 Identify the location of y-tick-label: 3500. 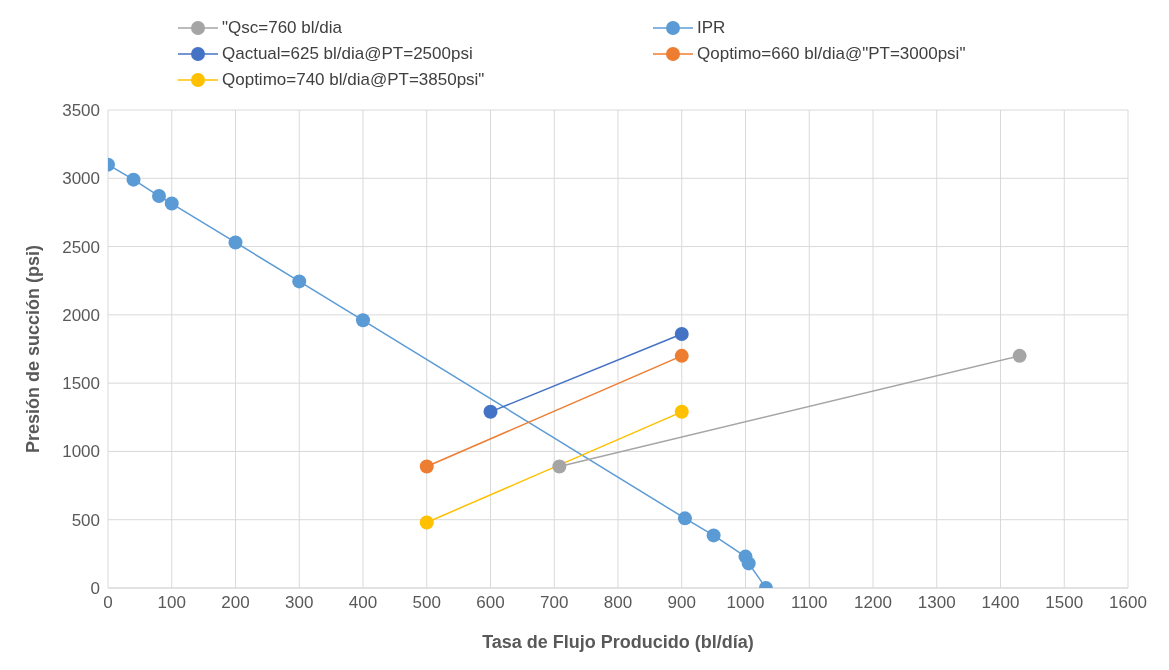
(81, 111).